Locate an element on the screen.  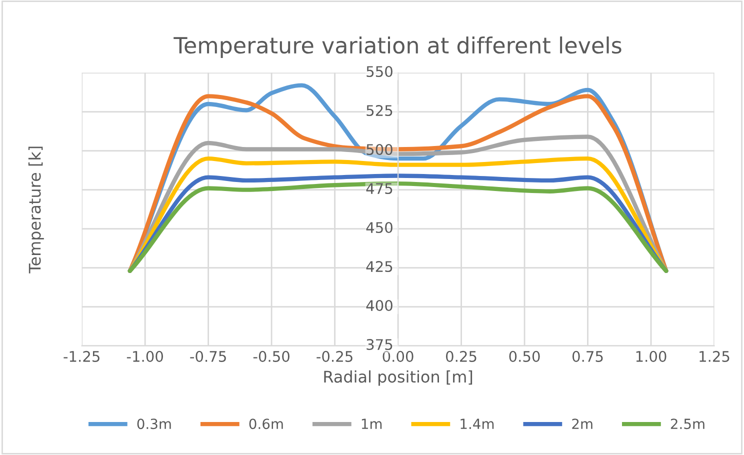
y-tick-label: 375 is located at coordinates (379, 344).